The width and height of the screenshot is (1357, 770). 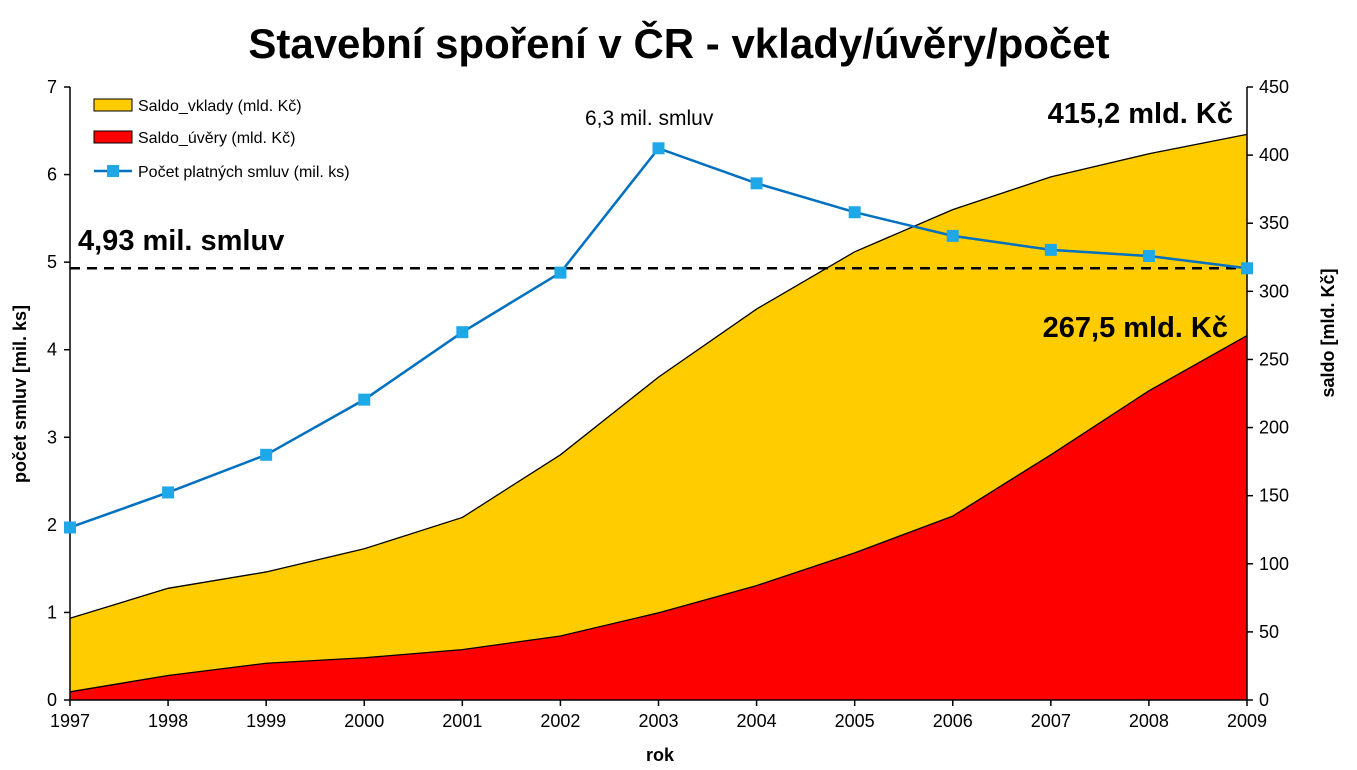 What do you see at coordinates (1135, 328) in the screenshot?
I see `annotation-loans-2009: 267,5 mld. Kč` at bounding box center [1135, 328].